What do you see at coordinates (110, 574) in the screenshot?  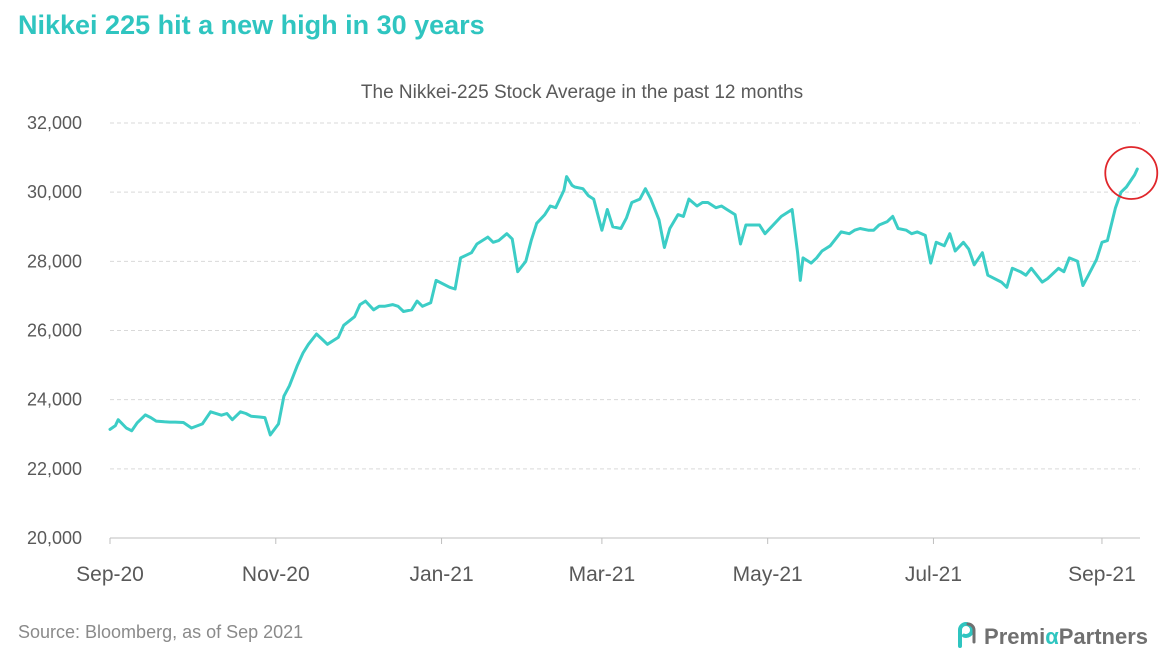 I see `x-tick-label: Sep-20` at bounding box center [110, 574].